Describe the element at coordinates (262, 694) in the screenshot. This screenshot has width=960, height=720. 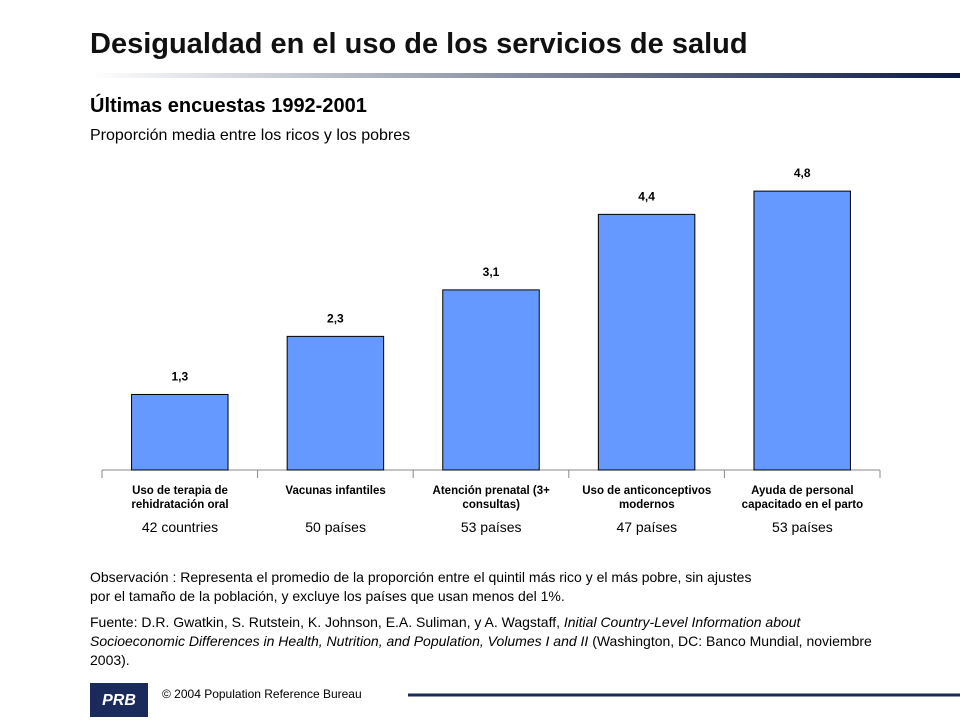
I see `footer: © 2004 Population Reference Bureau` at that location.